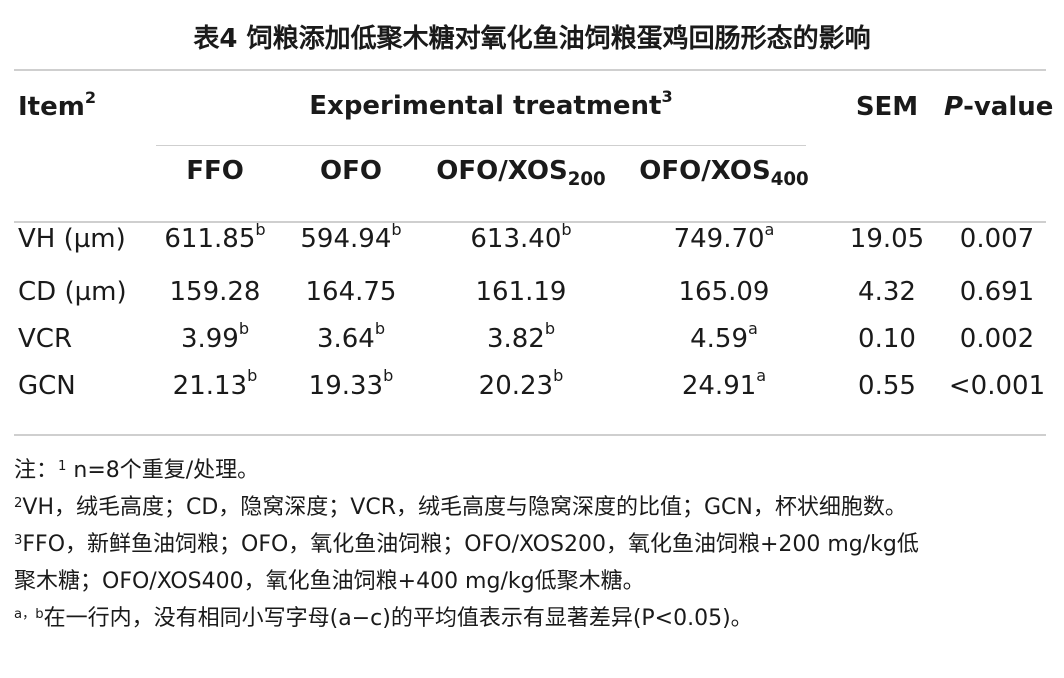 The width and height of the screenshot is (1064, 678). Describe the element at coordinates (351, 171) in the screenshot. I see `treatment-header-ofo: OFO` at that location.